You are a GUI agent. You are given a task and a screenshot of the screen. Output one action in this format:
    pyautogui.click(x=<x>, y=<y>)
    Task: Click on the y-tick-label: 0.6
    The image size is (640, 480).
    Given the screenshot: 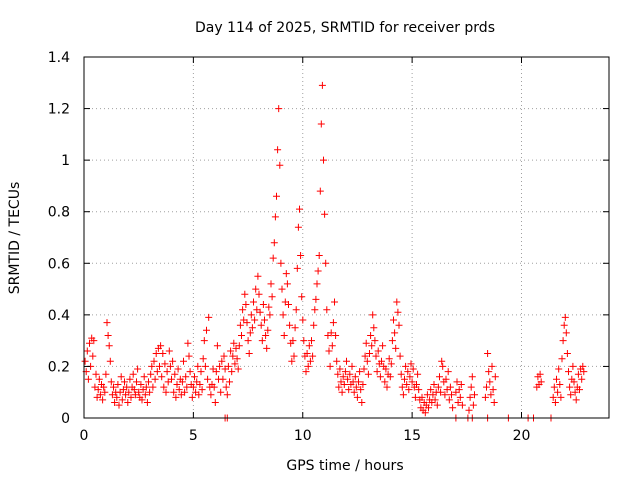 What is the action you would take?
    pyautogui.click(x=59, y=264)
    